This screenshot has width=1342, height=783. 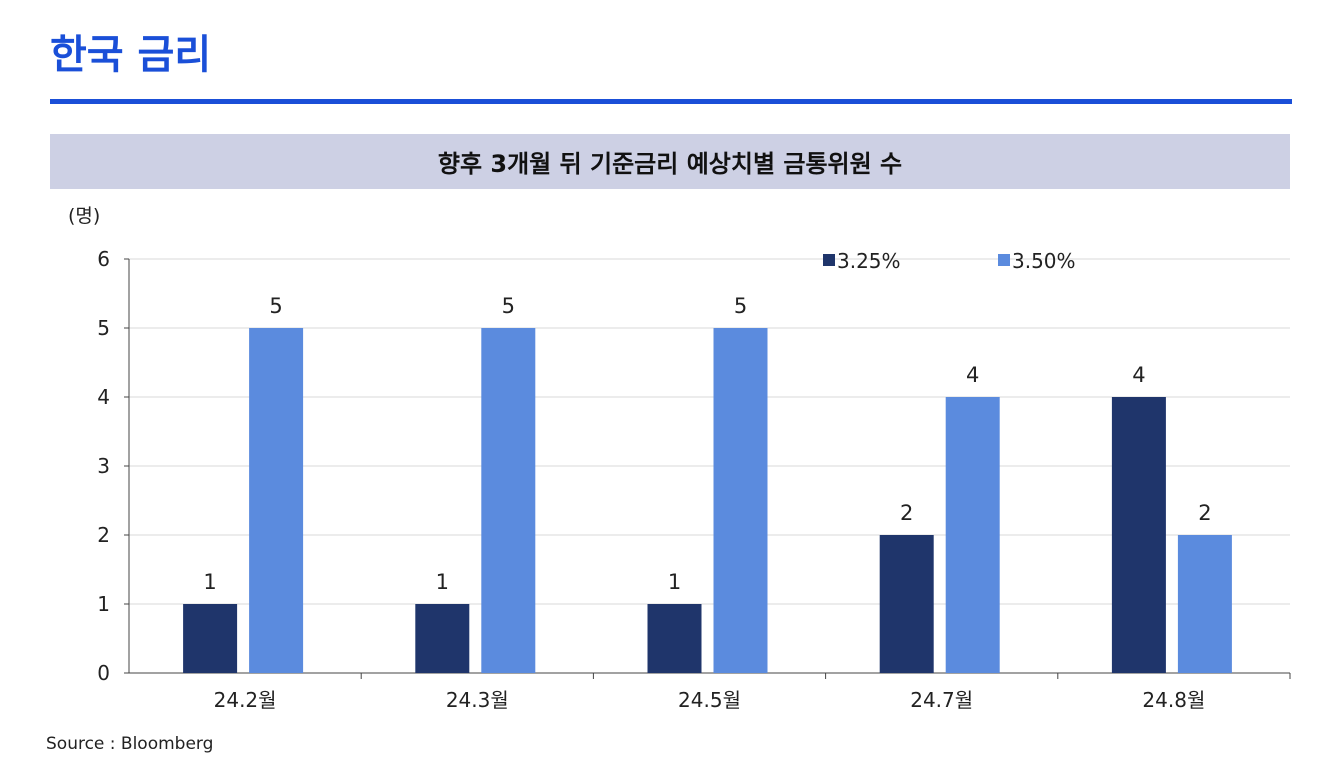 I want to click on x-tick-label: 24.7월, so click(x=941, y=700).